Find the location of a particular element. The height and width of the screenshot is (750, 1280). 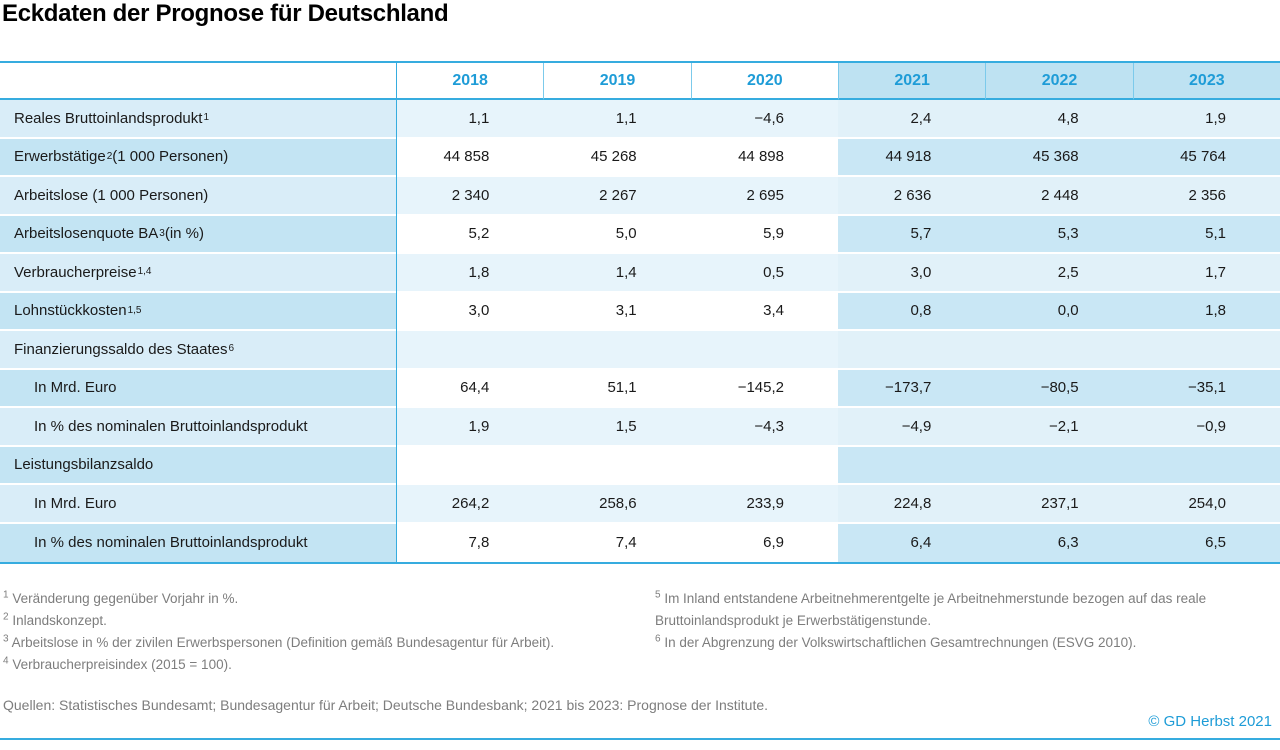

value-cell: 6,3 is located at coordinates (1059, 542).